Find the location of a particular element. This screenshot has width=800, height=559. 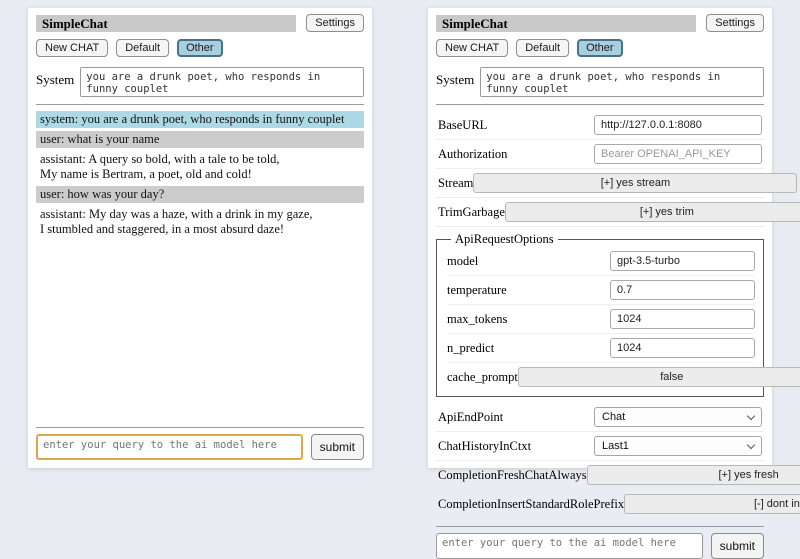

setting-row-completionfreshchatalways: CompletionFreshChatAlways [+] yes fresh is located at coordinates (618, 475).